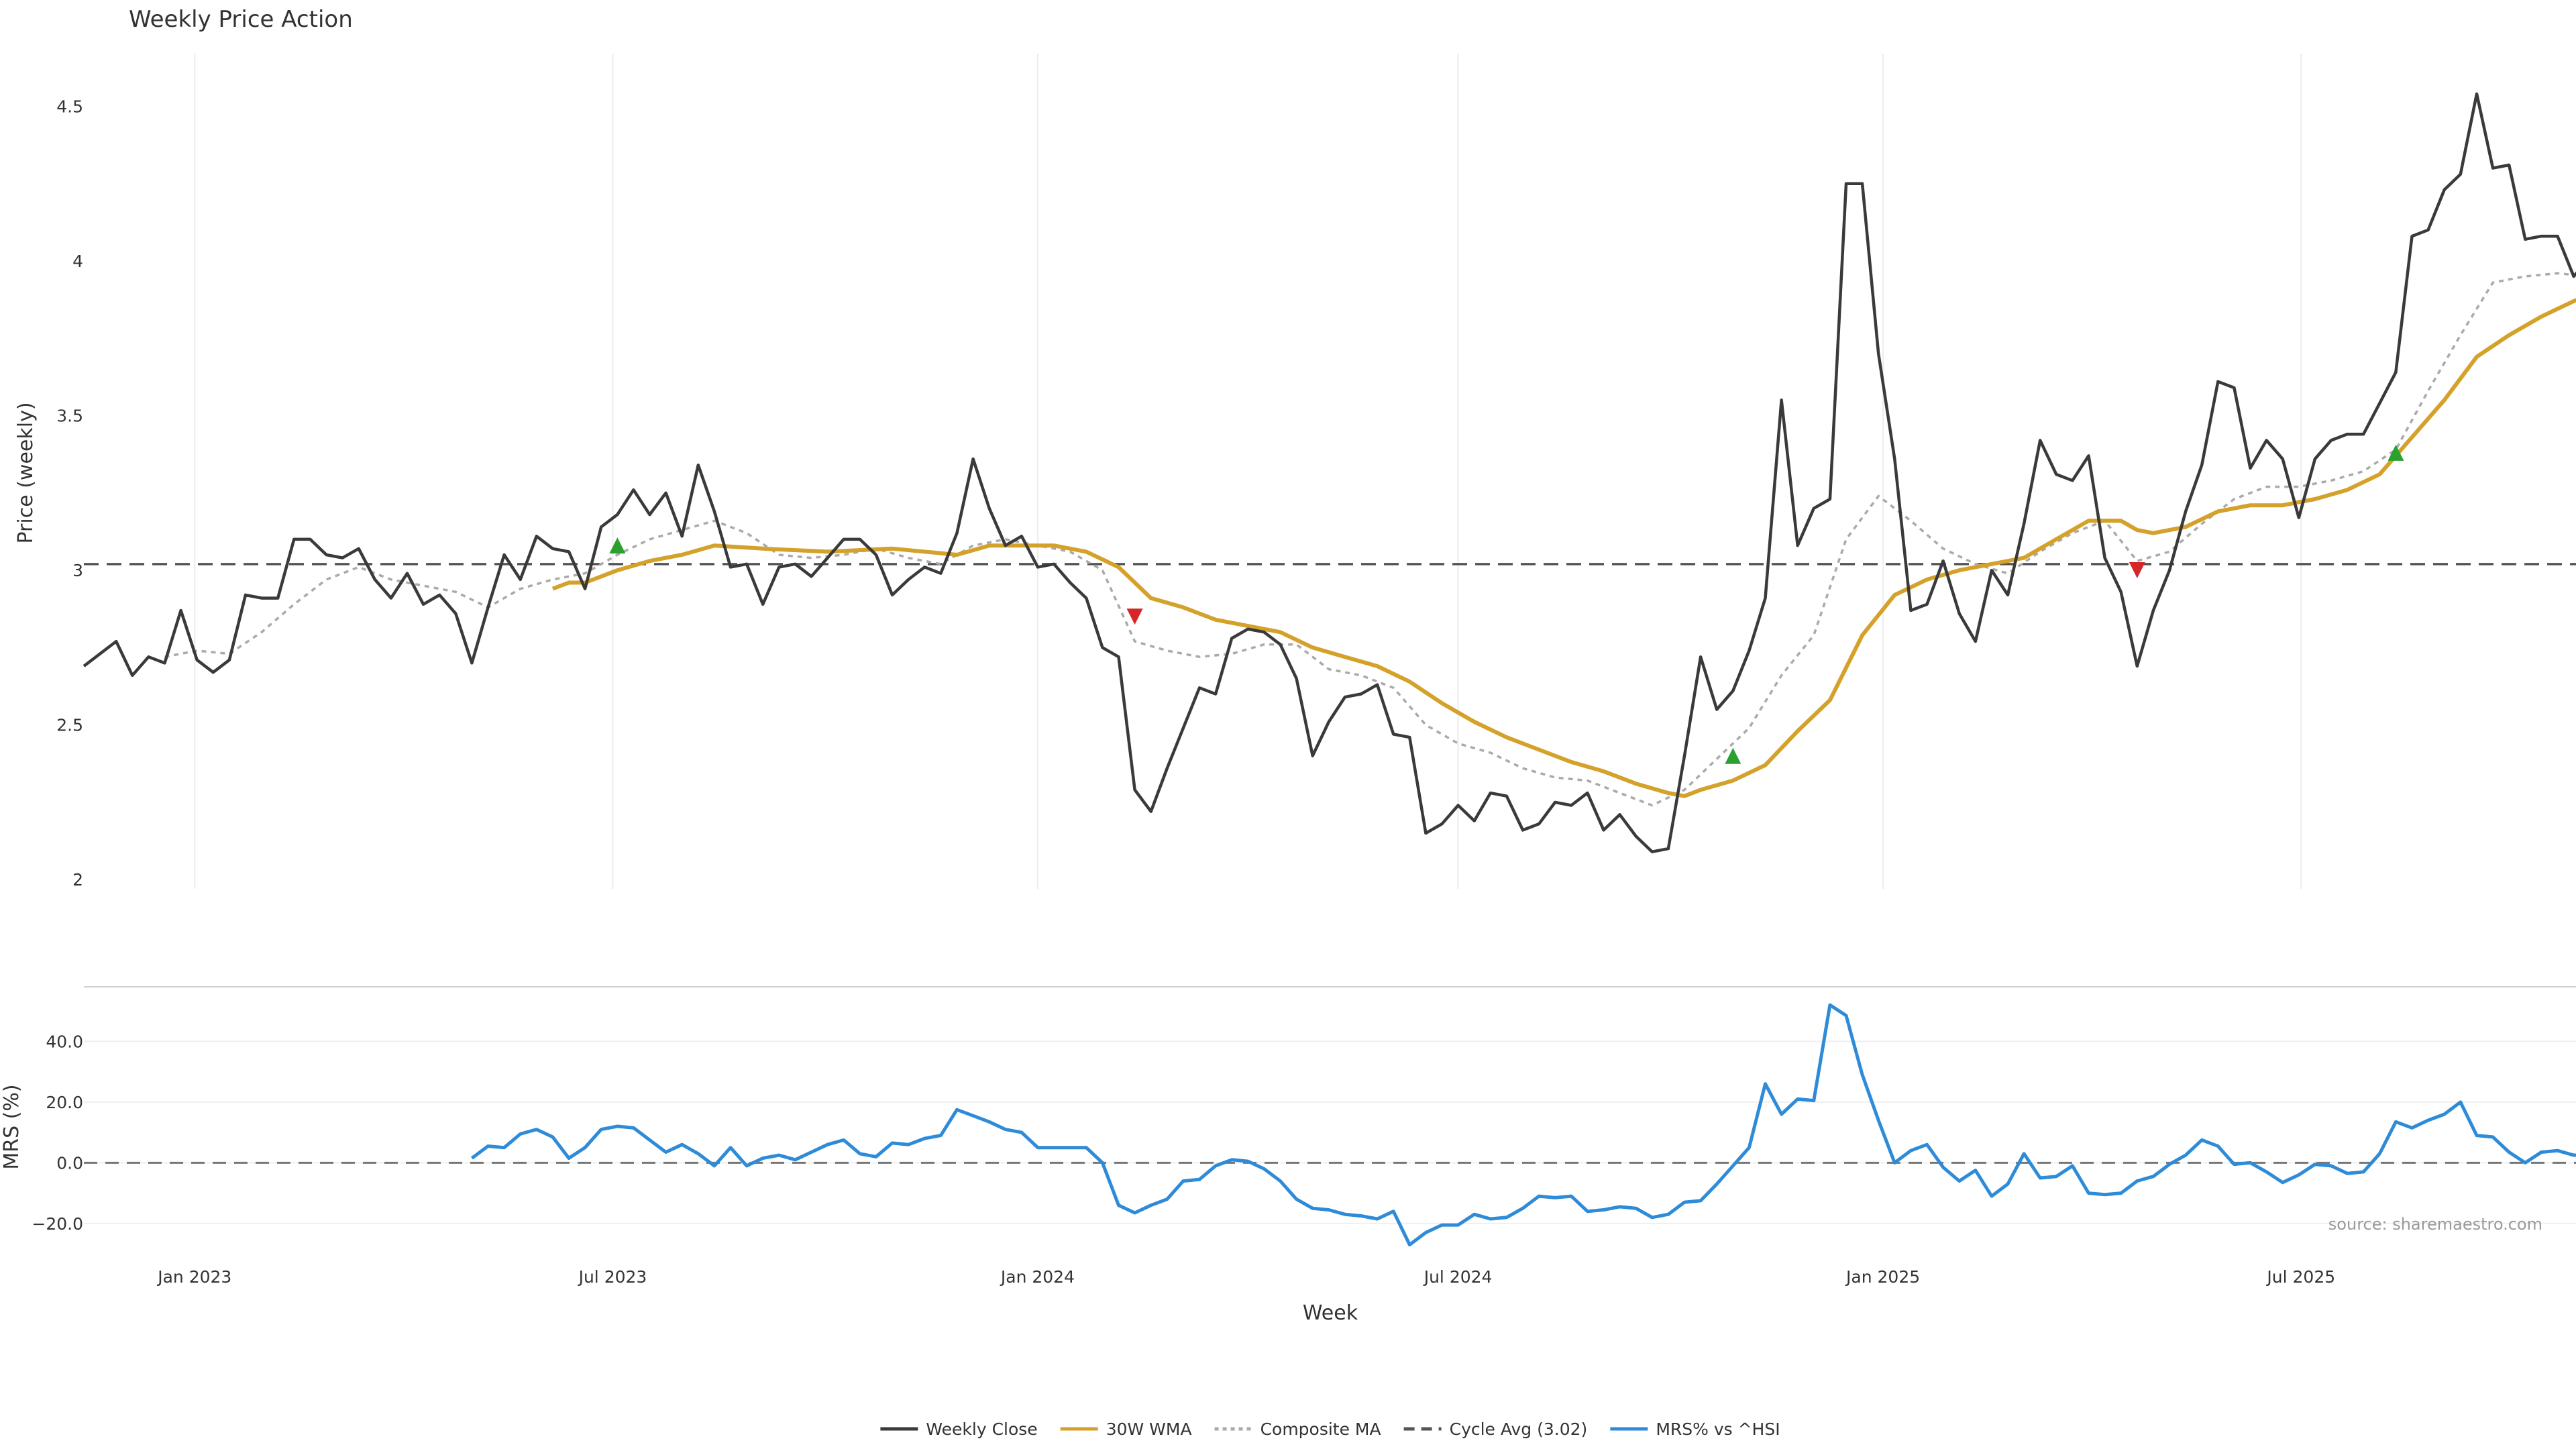 This screenshot has height=1449, width=2576. Describe the element at coordinates (241, 19) in the screenshot. I see `chart-title: Weekly Price Action` at that location.